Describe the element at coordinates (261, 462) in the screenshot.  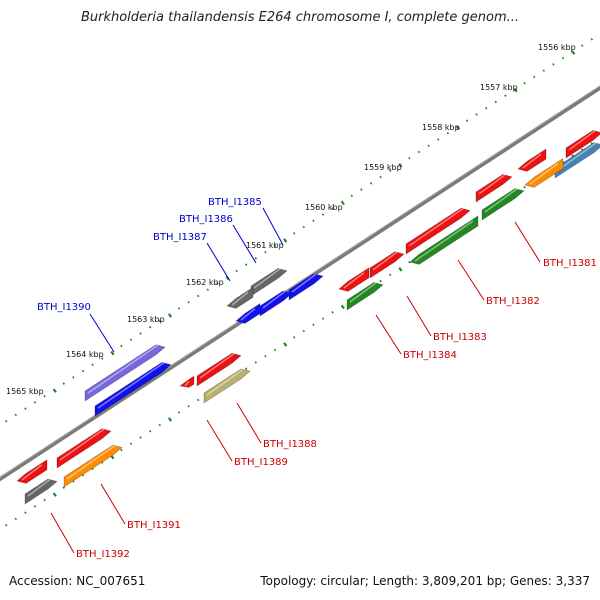
I see `gene-label-minus: BTH_I1389` at that location.